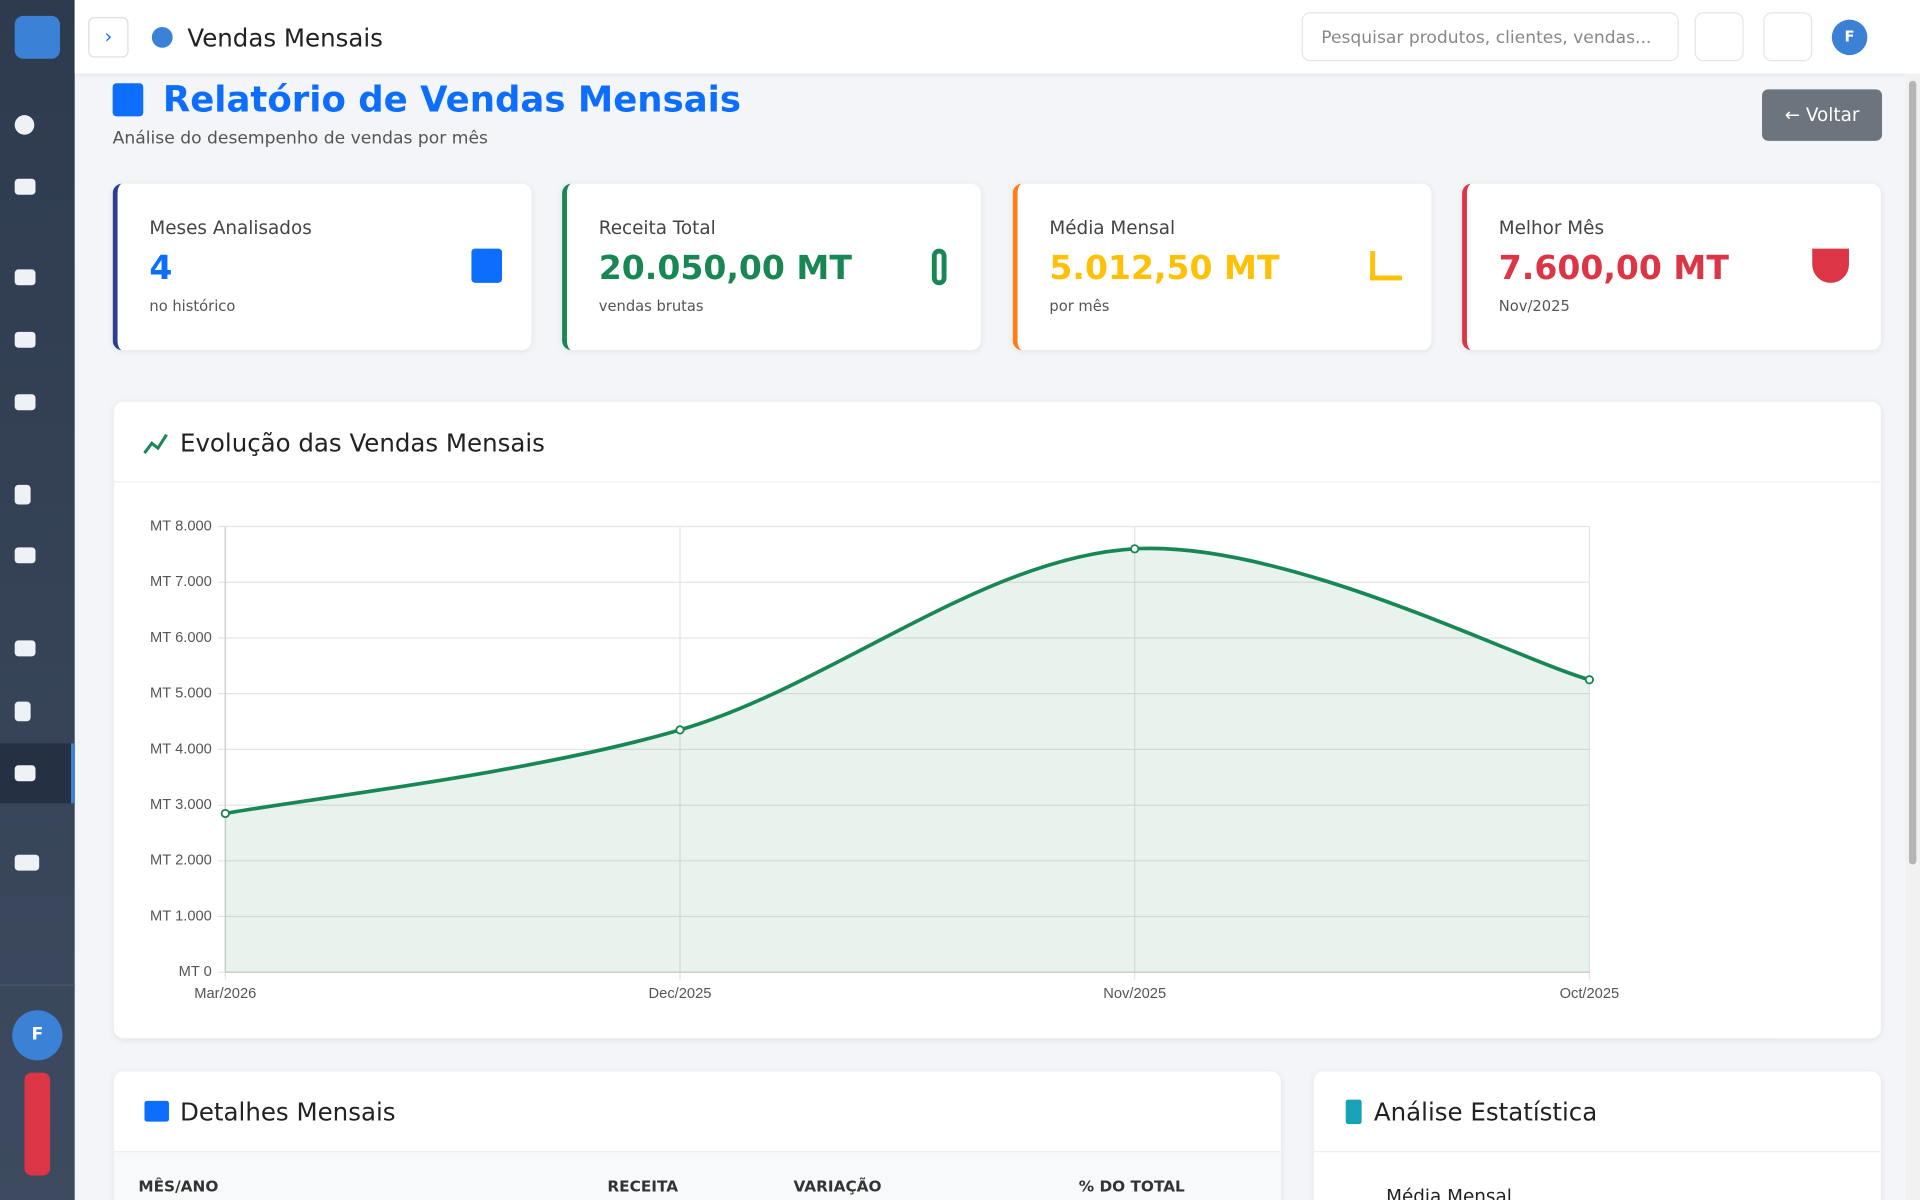 This screenshot has width=1920, height=1200. What do you see at coordinates (225, 994) in the screenshot?
I see `x-tick-label: Mar/2026` at bounding box center [225, 994].